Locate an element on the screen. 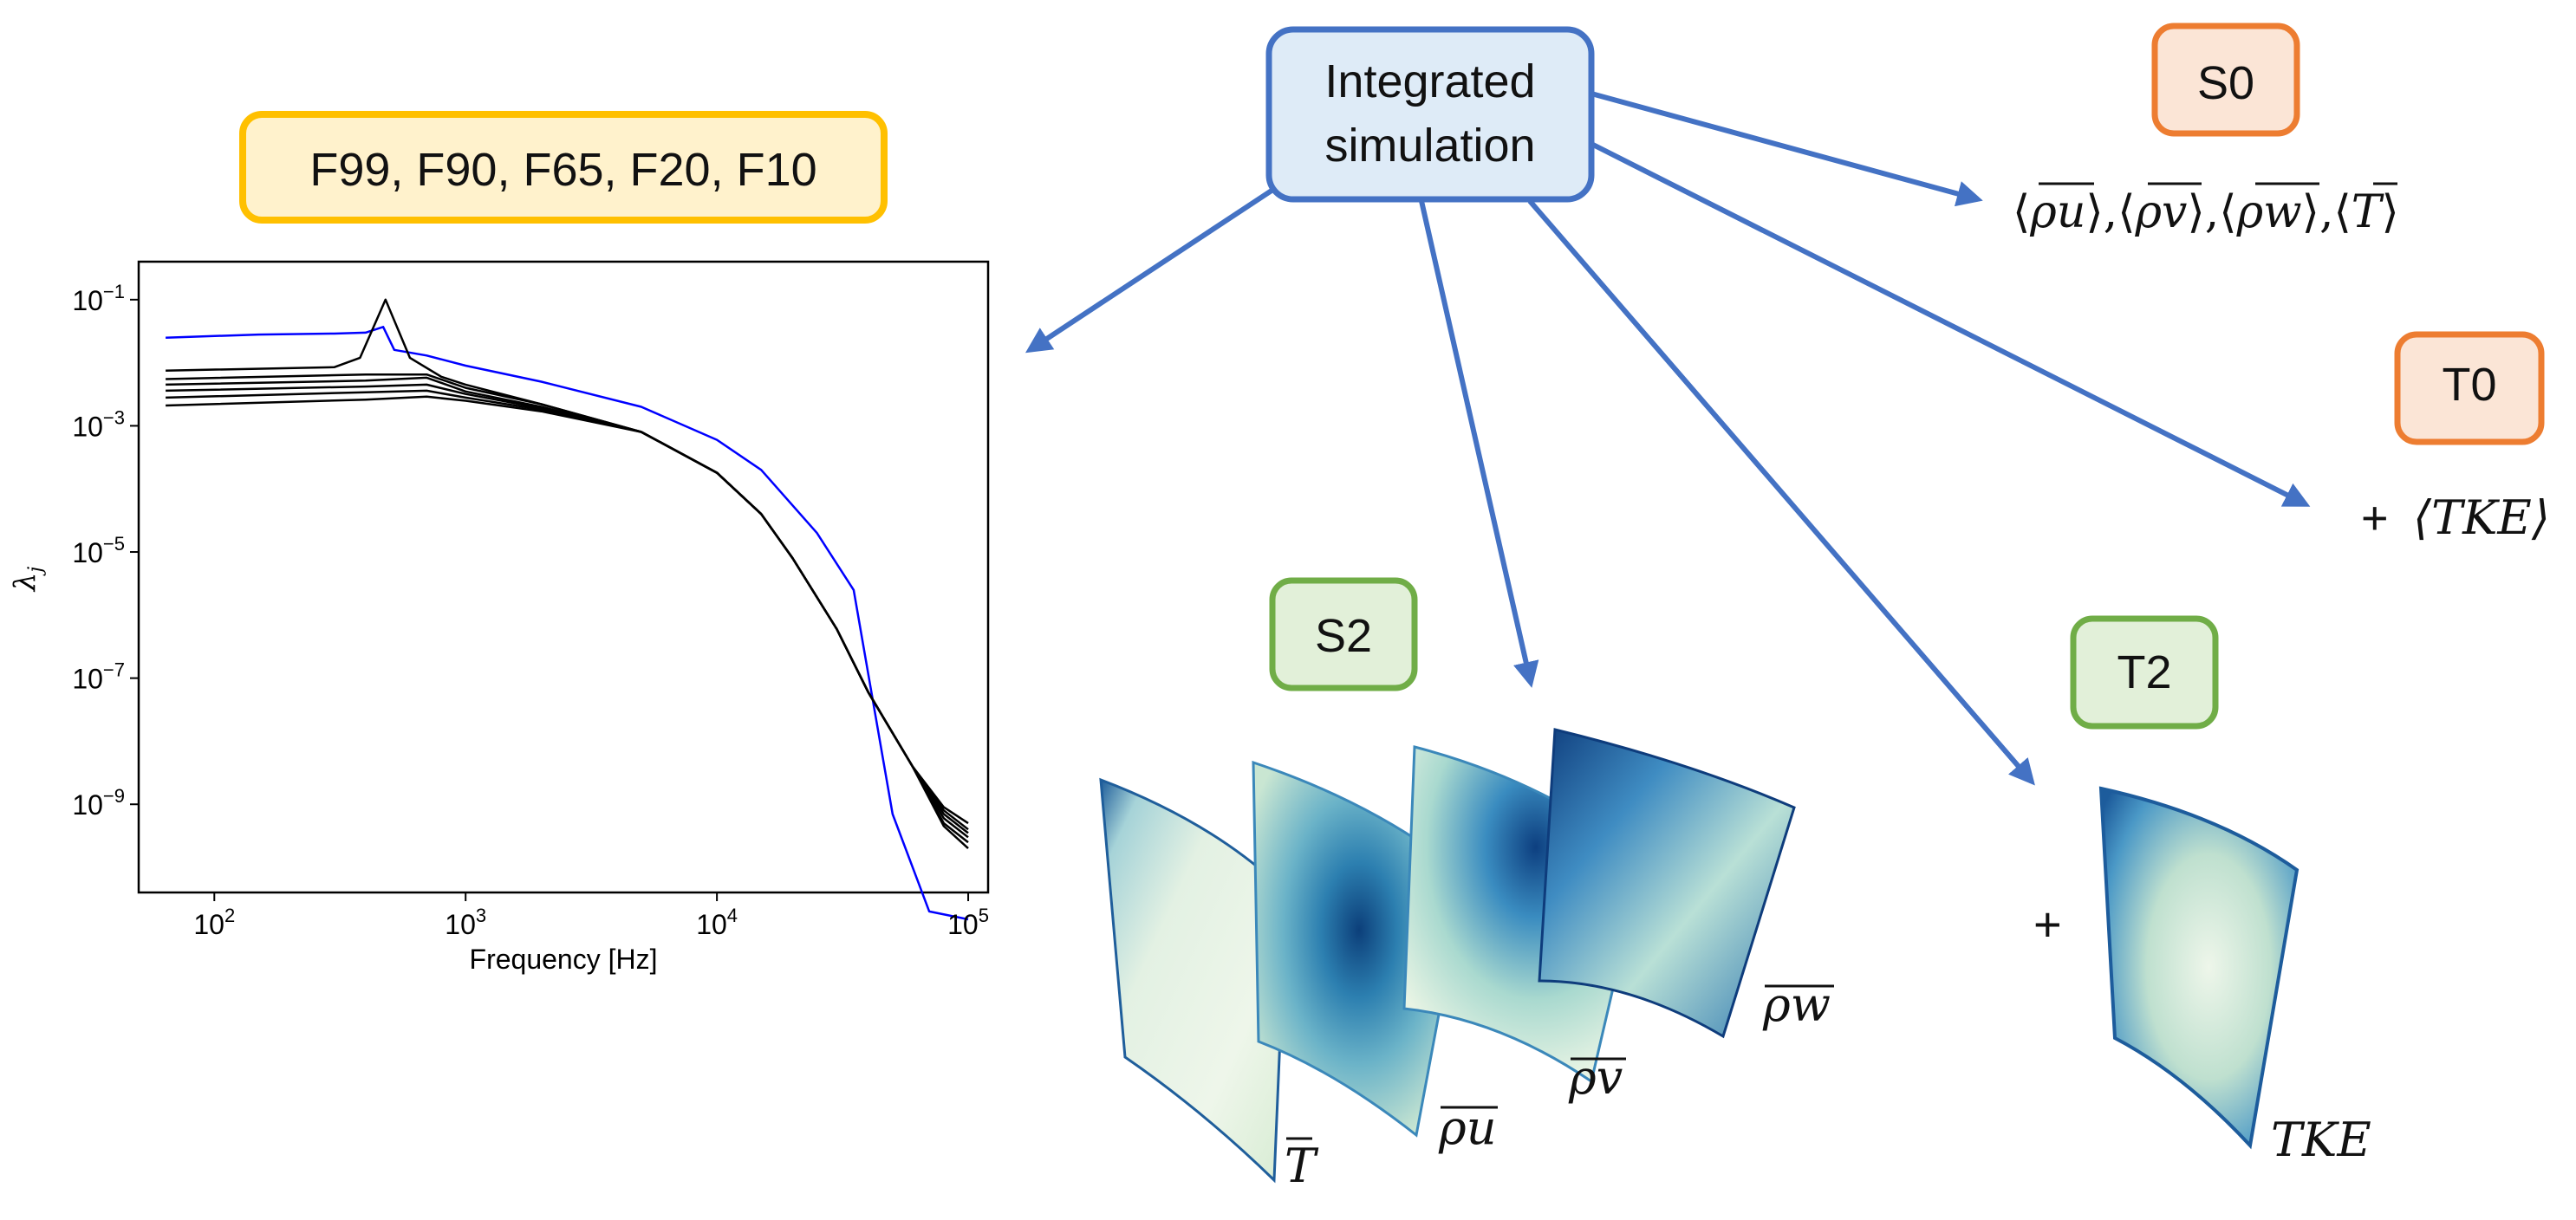 Image resolution: width=2576 pixels, height=1220 pixels. chart-y-tick-label-1: 10⁻¹ is located at coordinates (98, 298).